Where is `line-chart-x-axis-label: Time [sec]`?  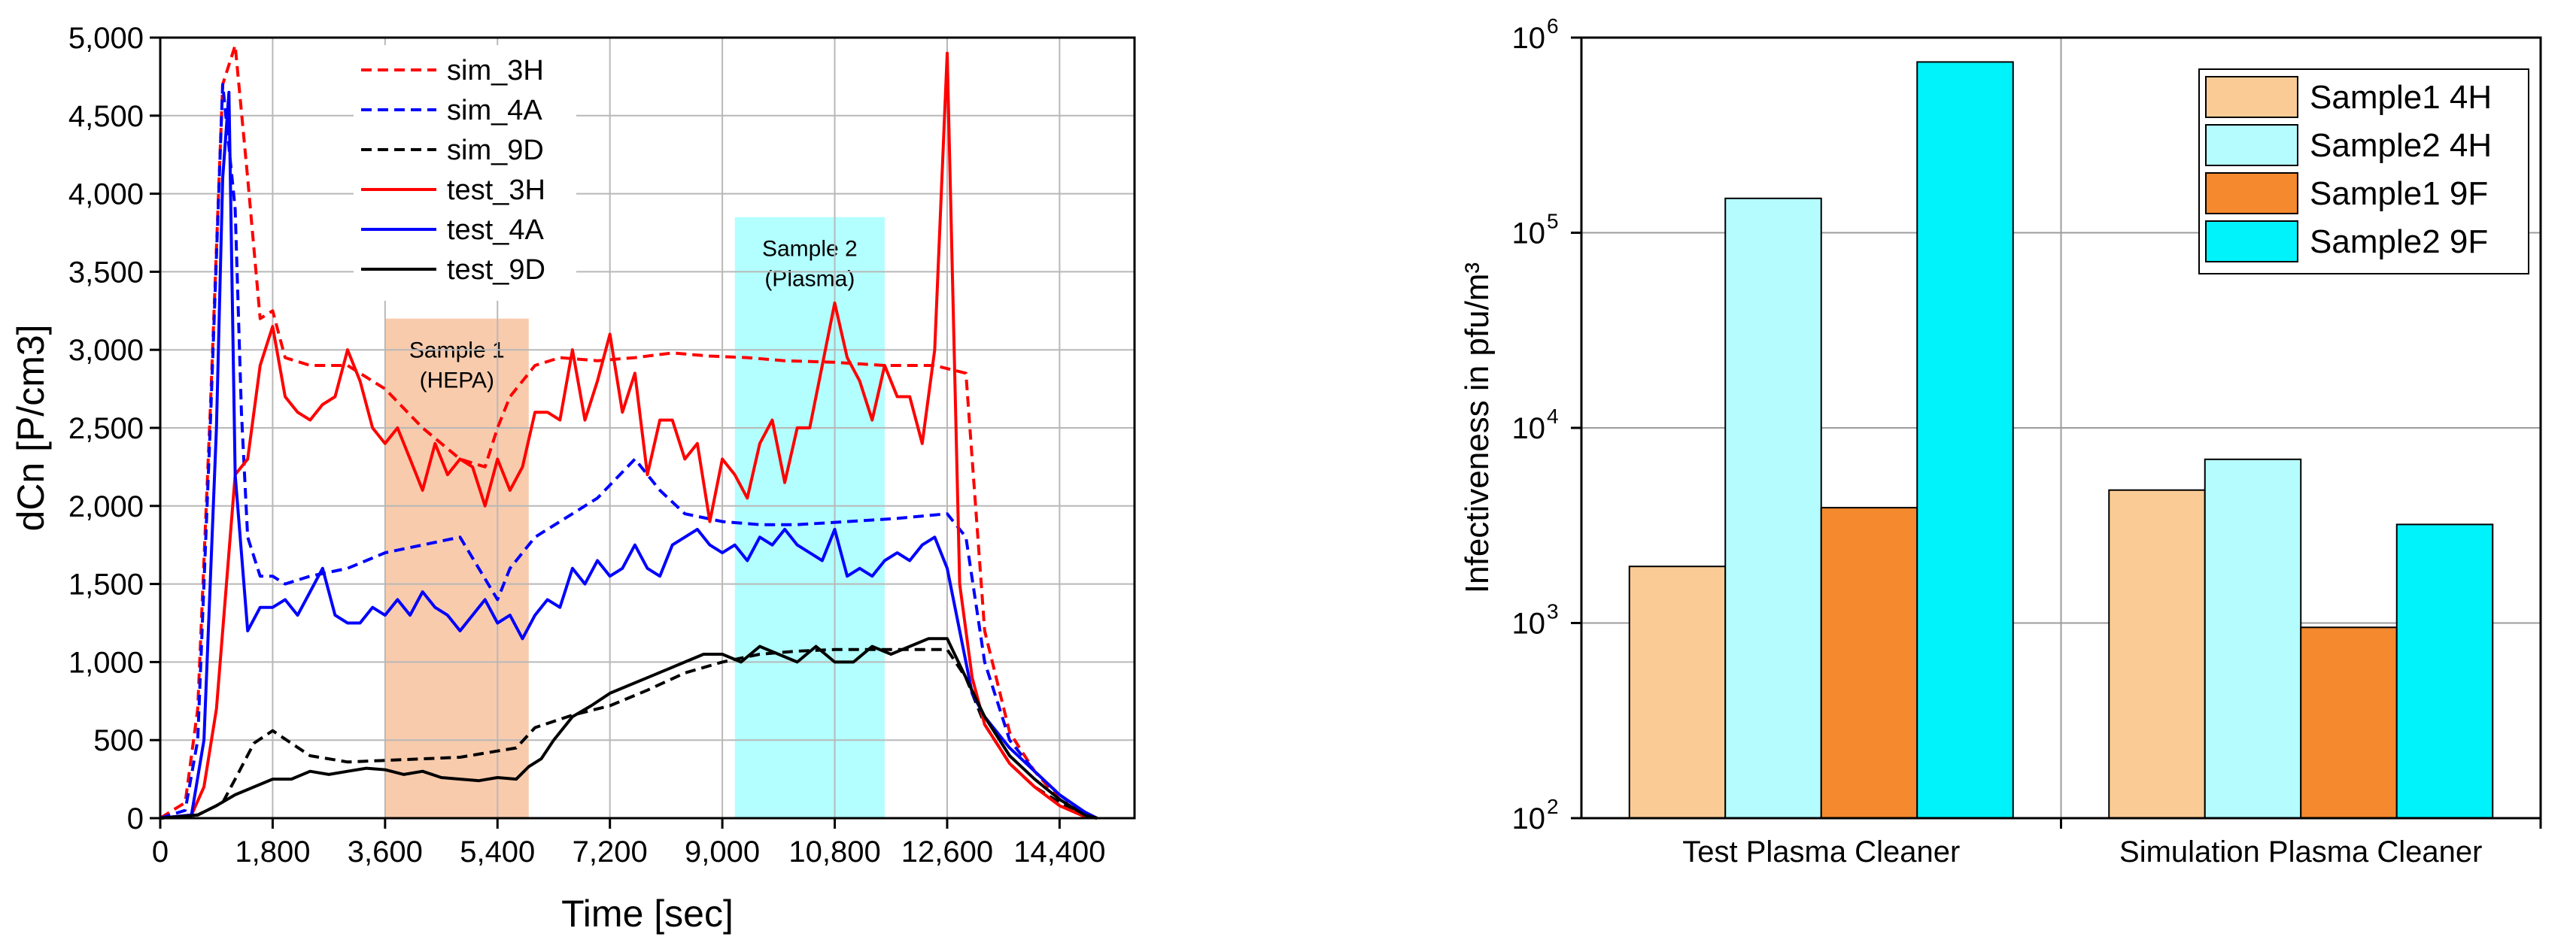
line-chart-x-axis-label: Time [sec] is located at coordinates (647, 914).